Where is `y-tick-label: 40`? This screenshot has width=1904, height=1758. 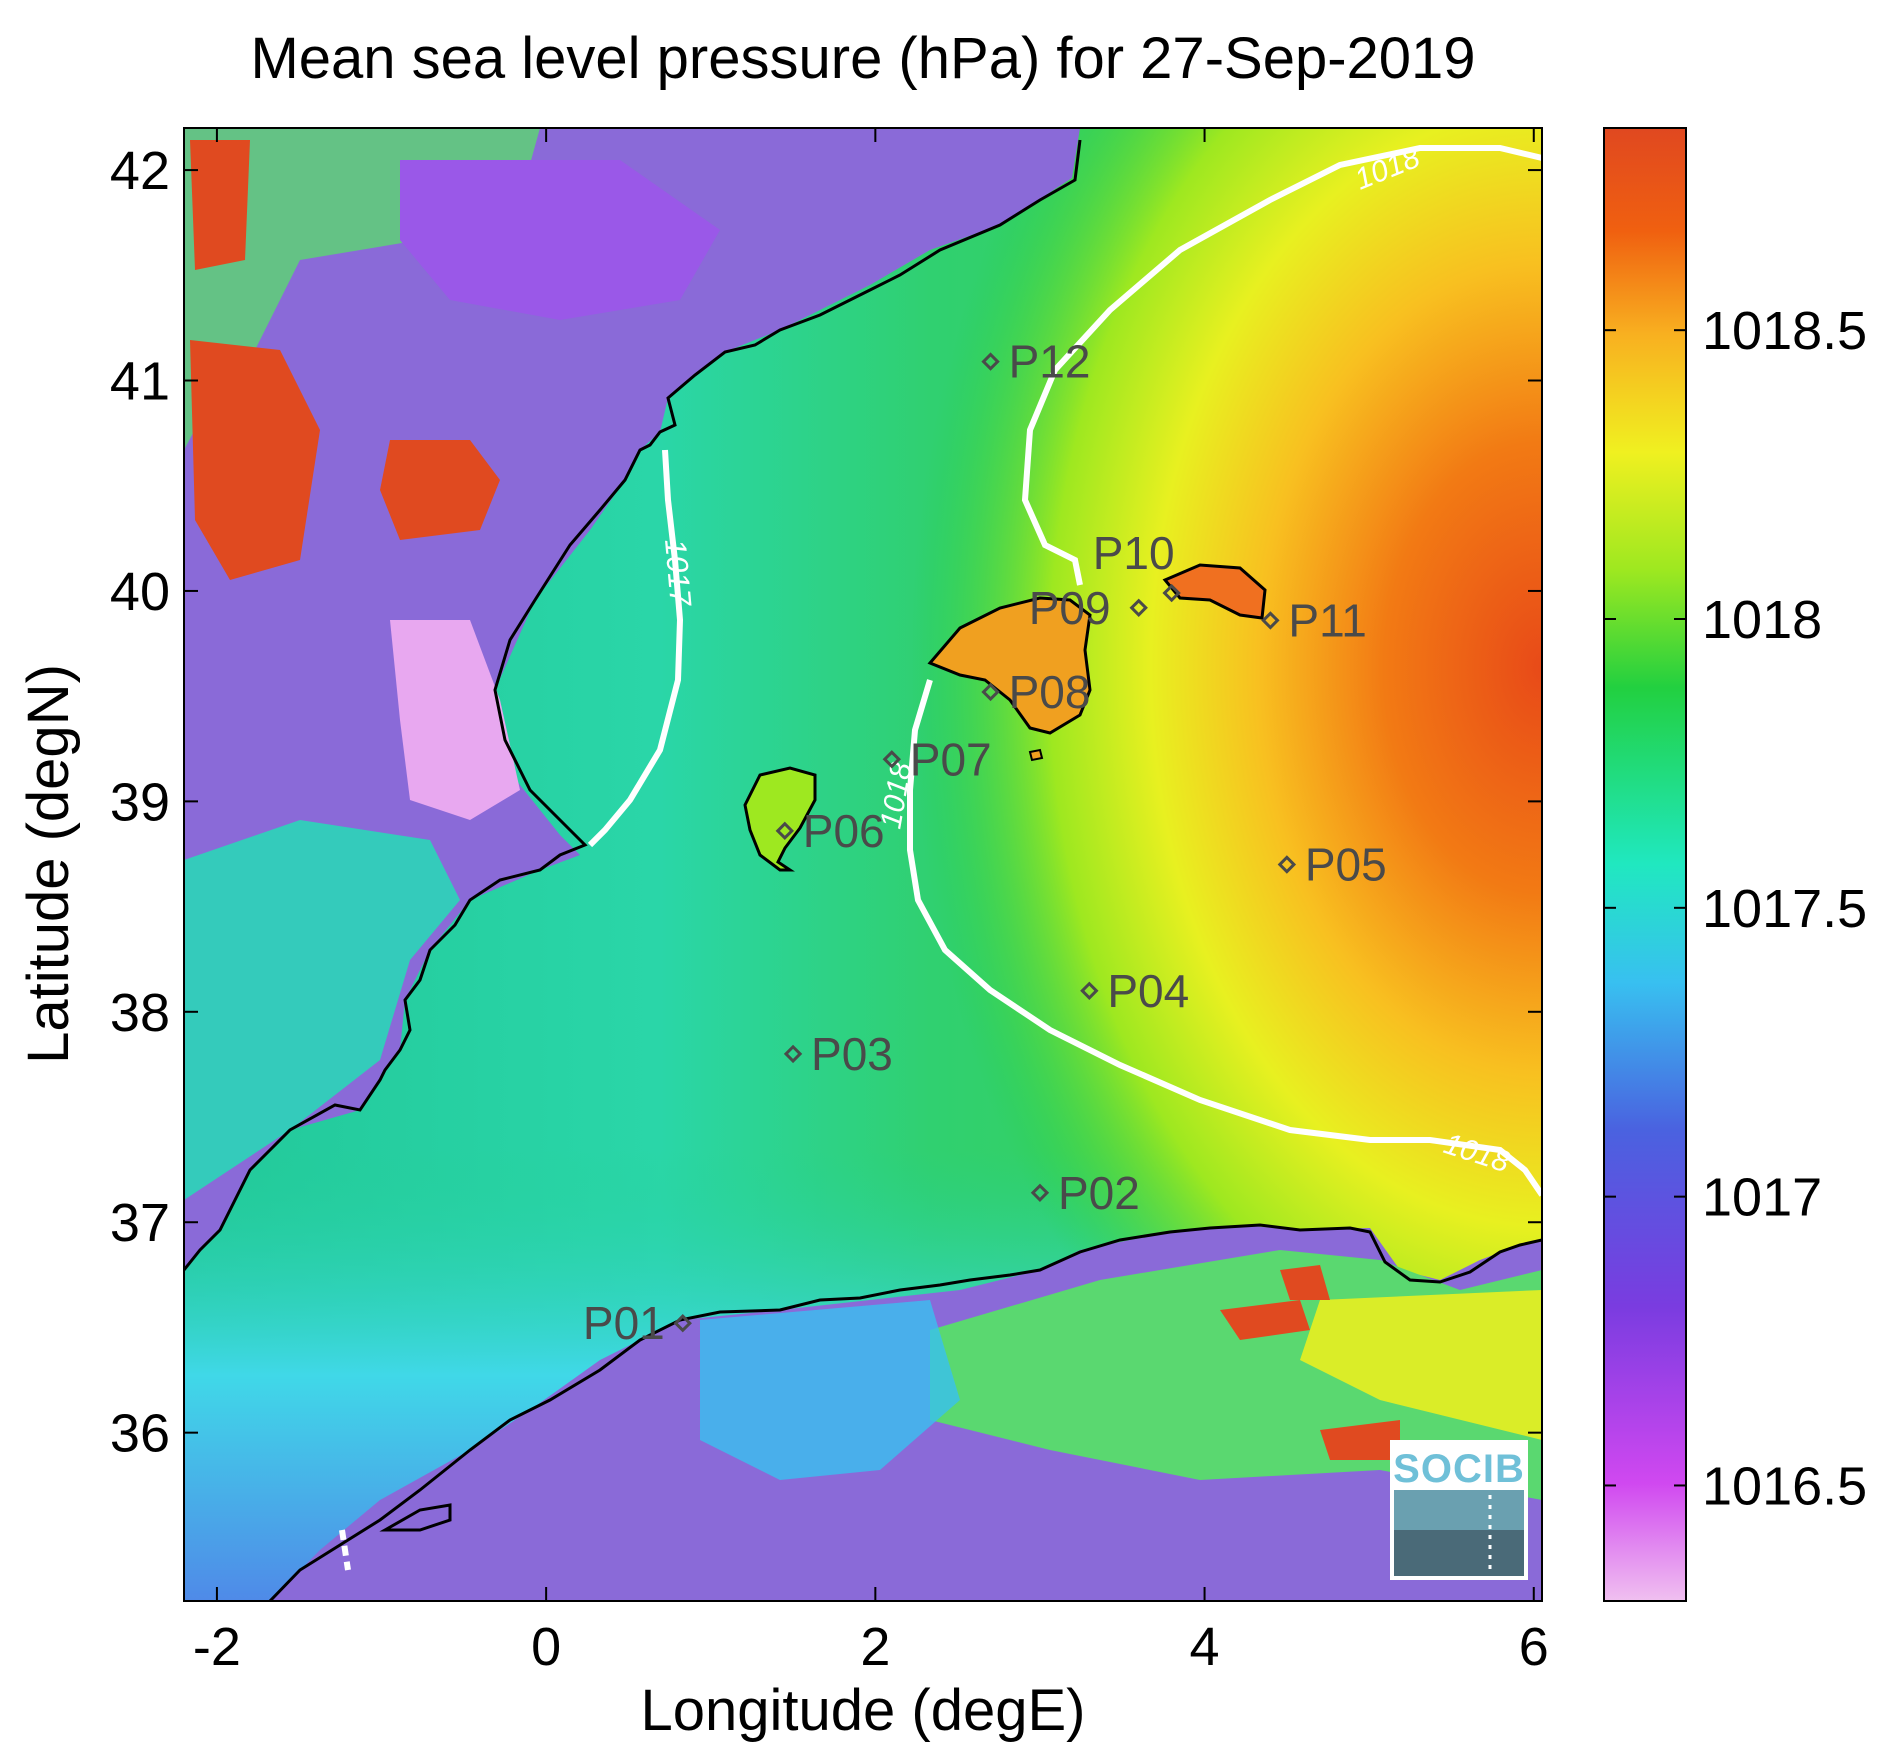 y-tick-label: 40 is located at coordinates (140, 592).